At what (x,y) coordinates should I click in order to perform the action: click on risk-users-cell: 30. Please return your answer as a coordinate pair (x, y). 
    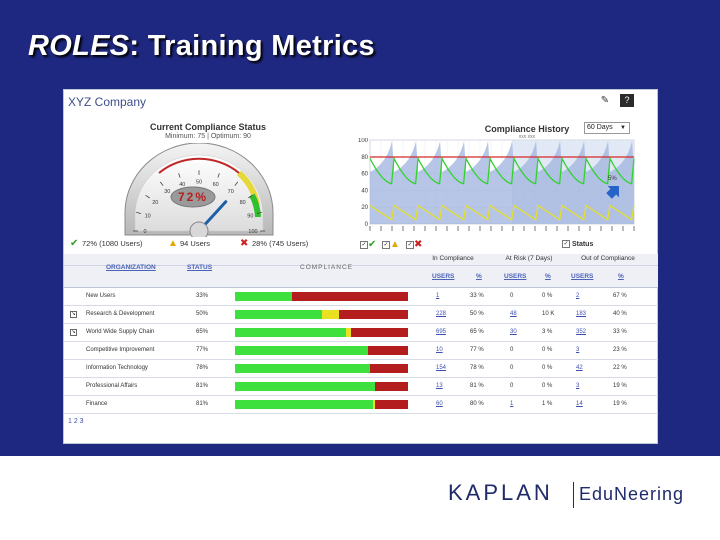
    Looking at the image, I should click on (513, 332).